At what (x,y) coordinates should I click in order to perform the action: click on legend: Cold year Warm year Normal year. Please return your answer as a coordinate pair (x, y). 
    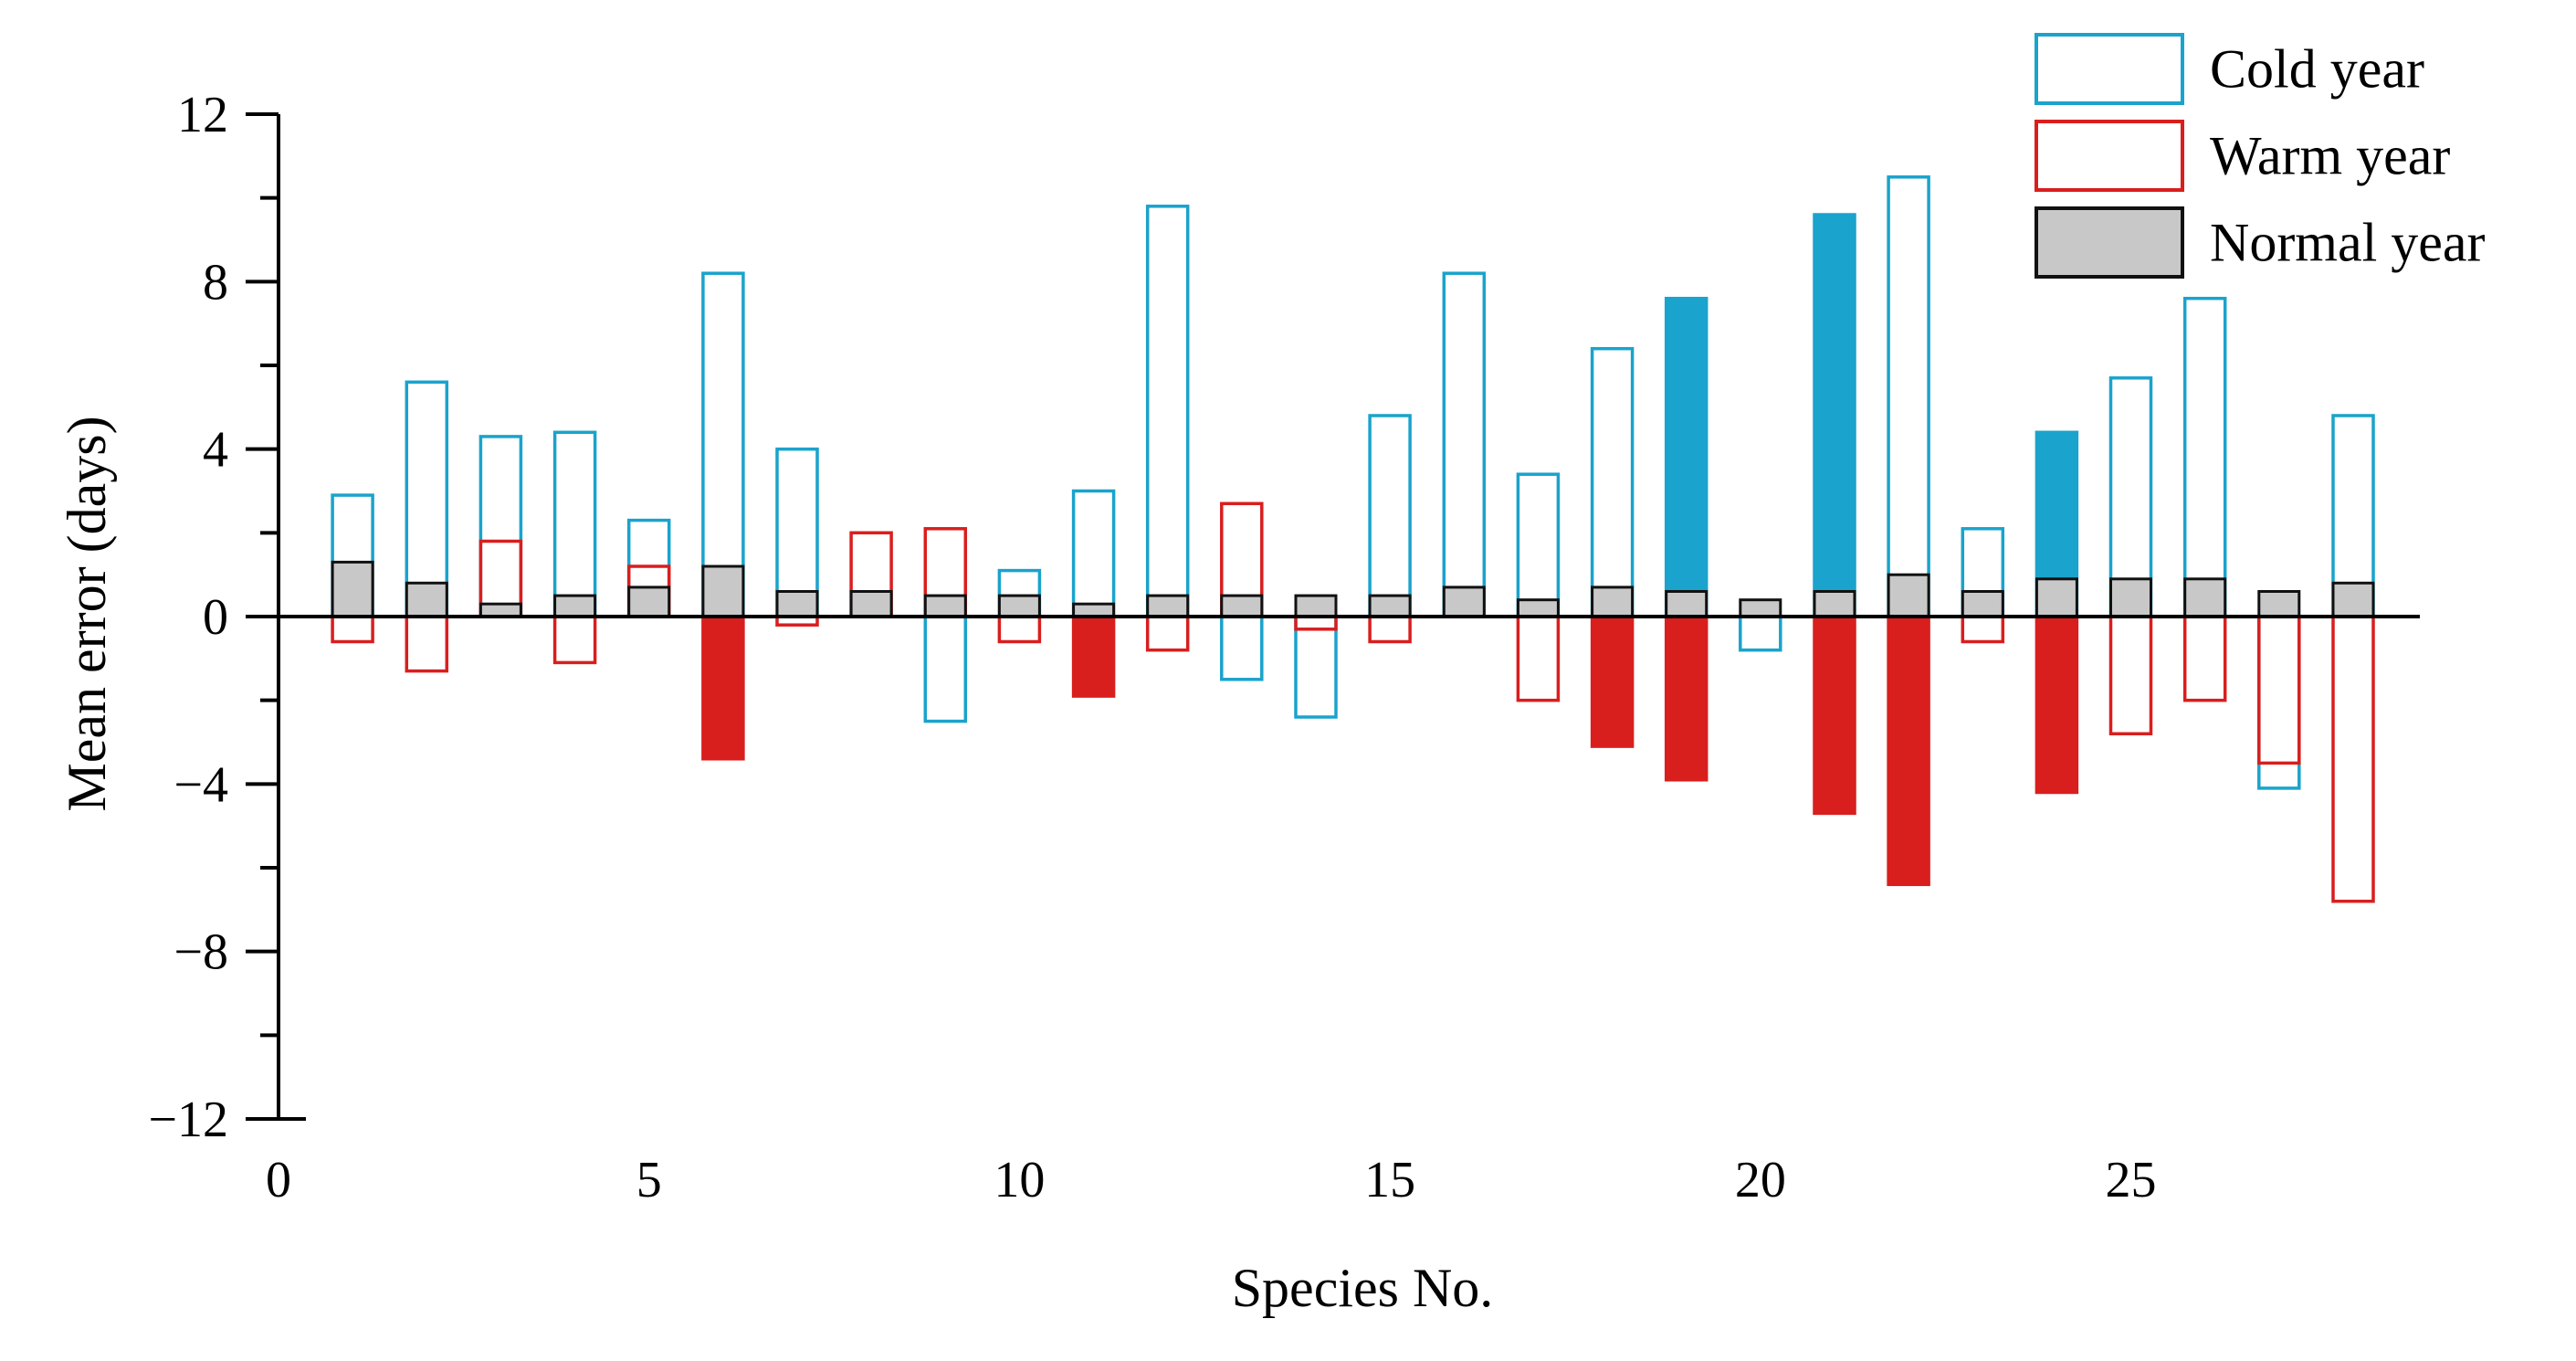
    Looking at the image, I should click on (2260, 156).